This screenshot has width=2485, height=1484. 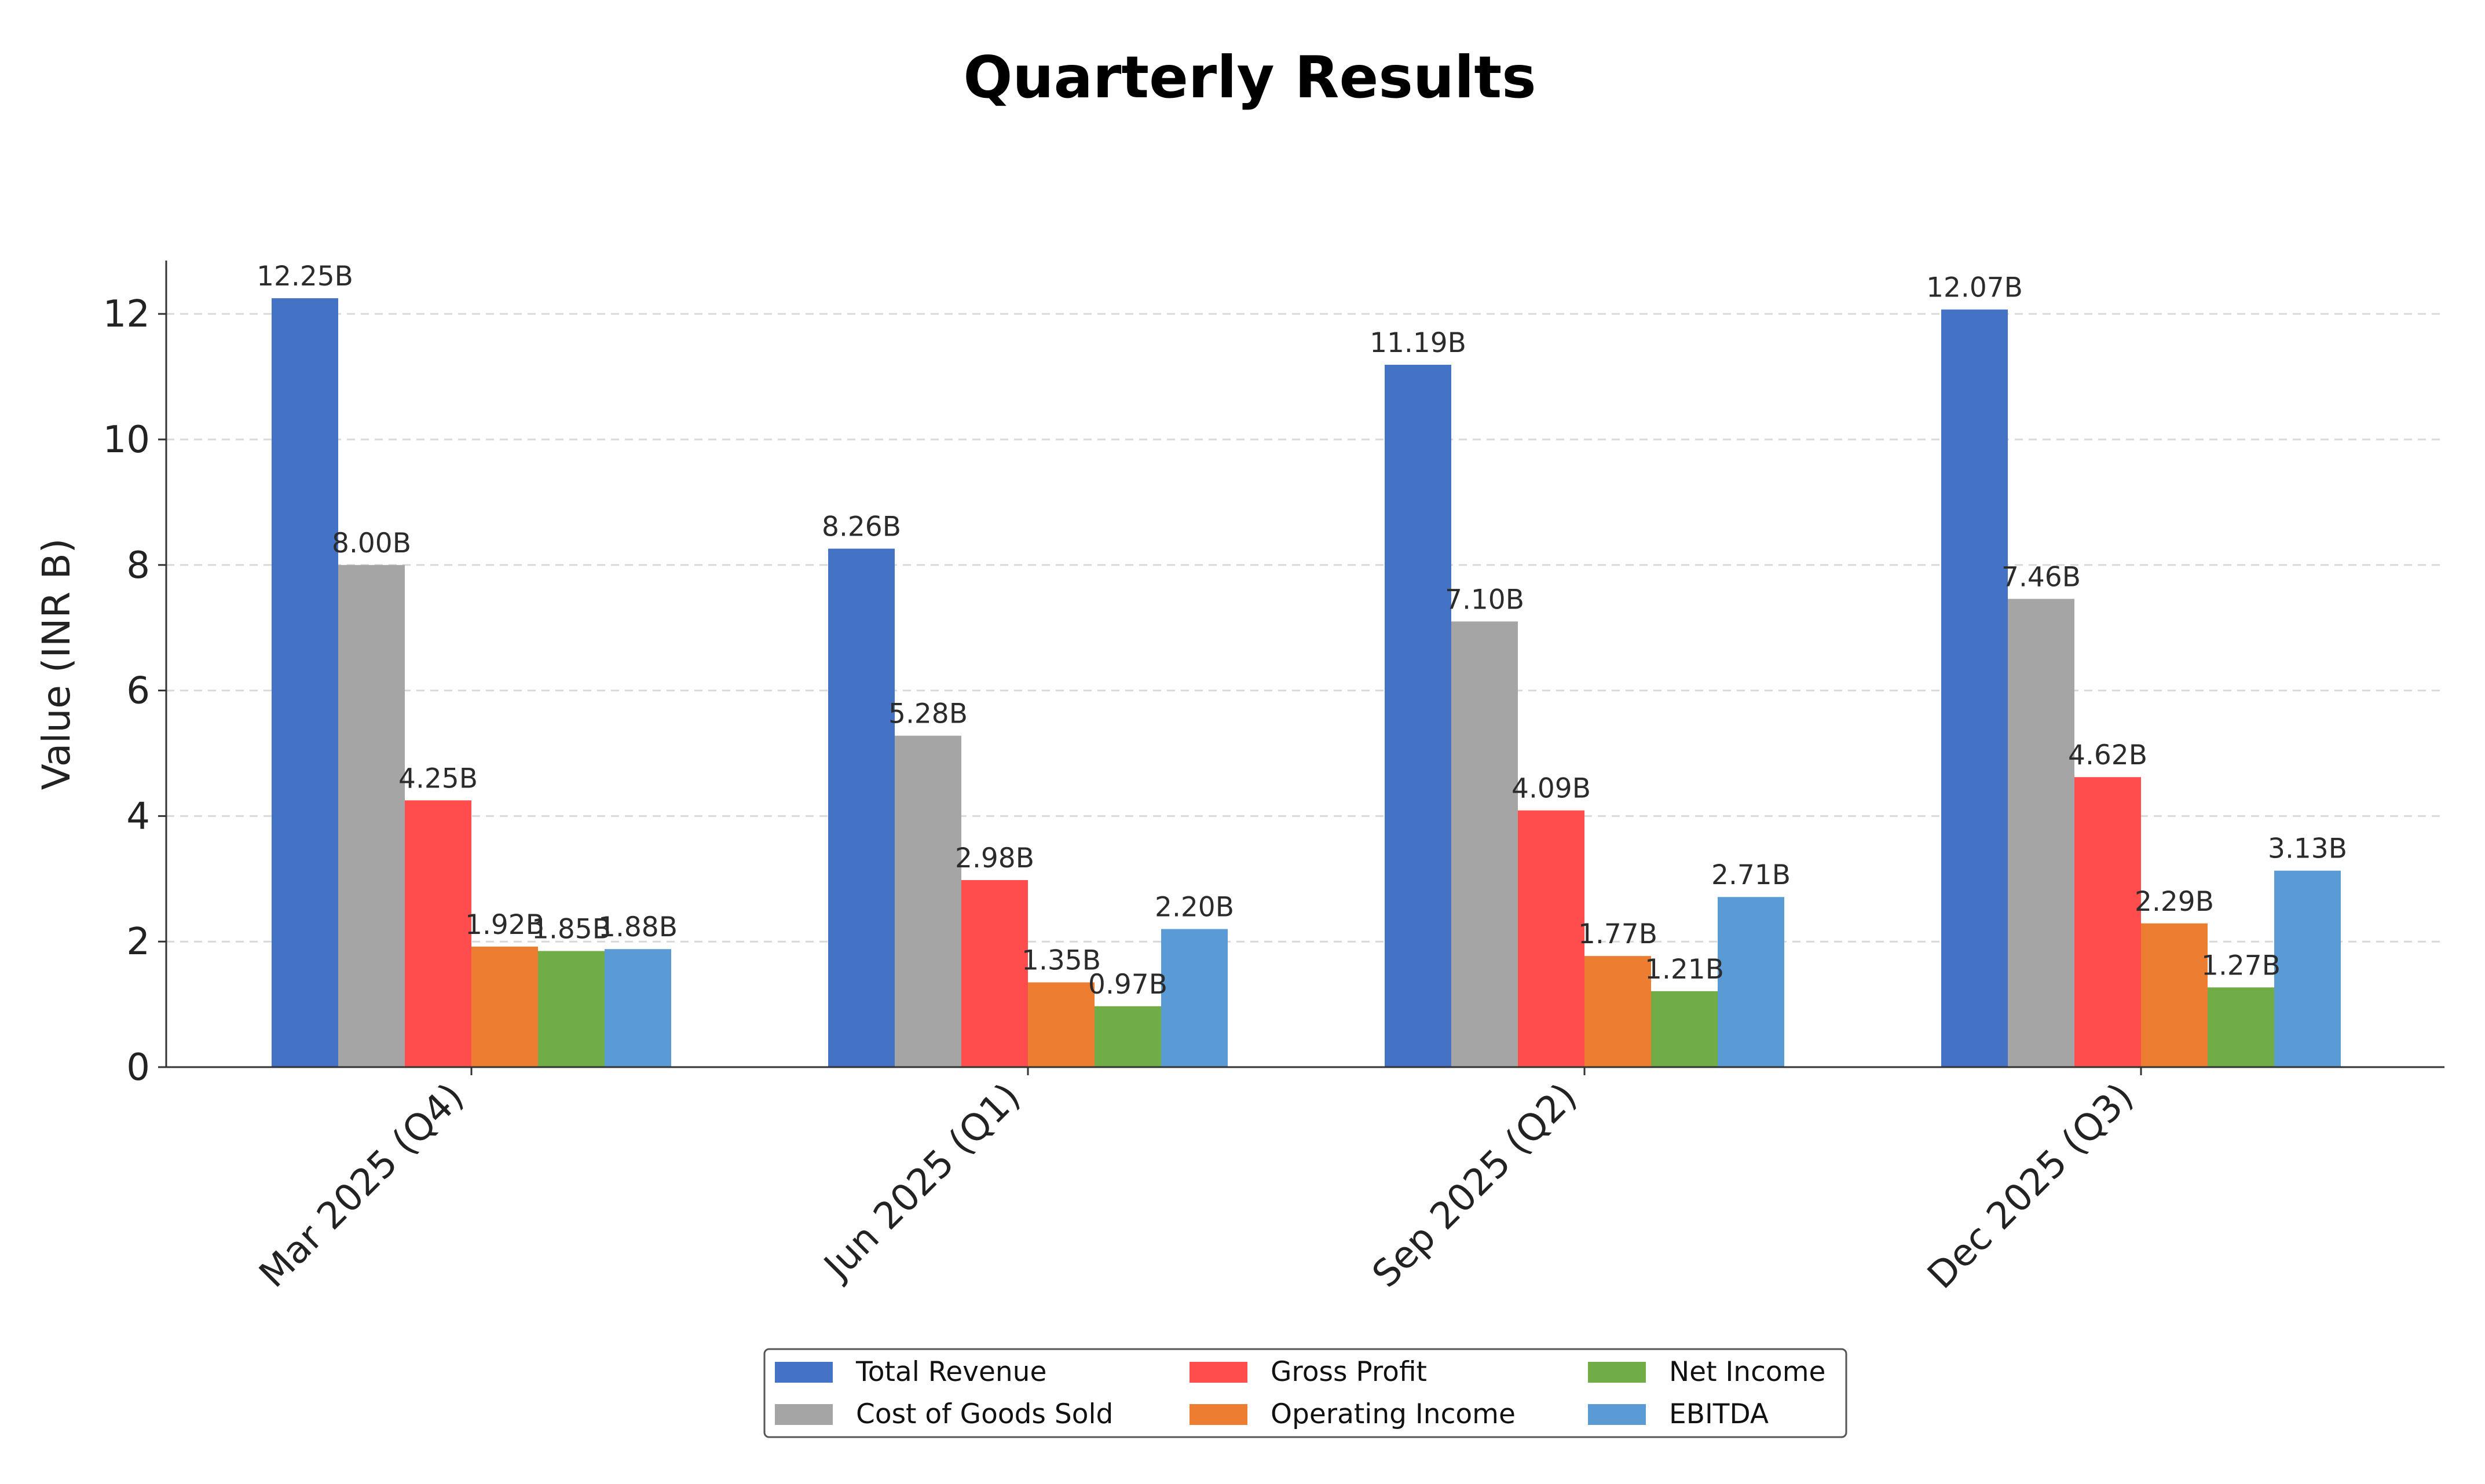 I want to click on x-tick-label: Jun 2025 (Q1), so click(x=922, y=1182).